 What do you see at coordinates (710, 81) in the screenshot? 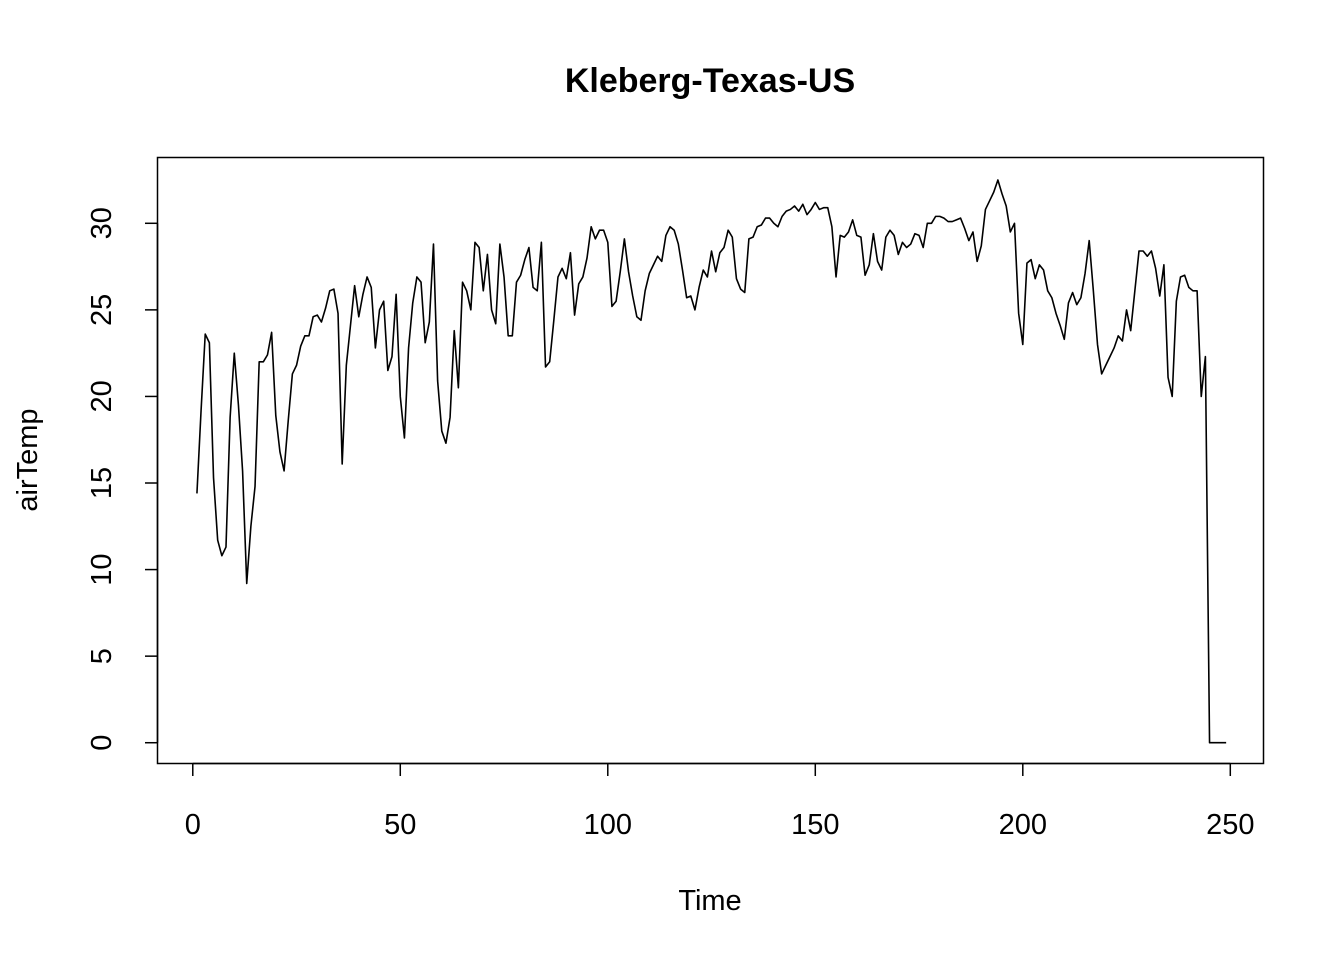
I see `chart-title: Kleberg-Texas-US` at bounding box center [710, 81].